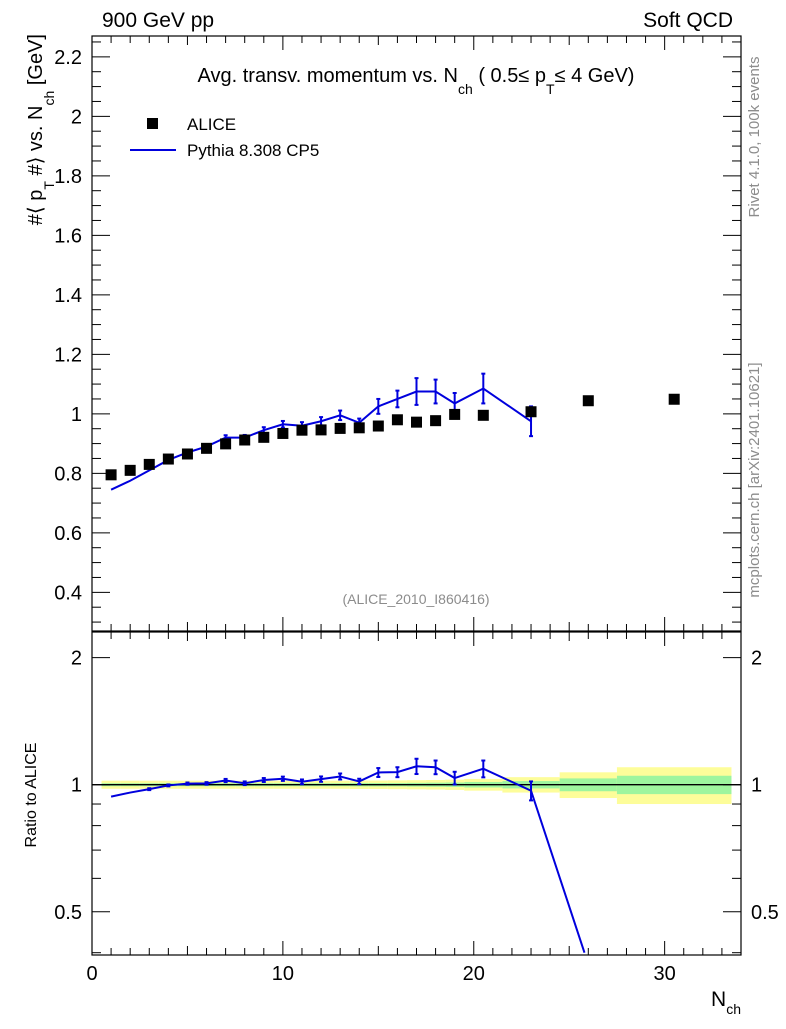  I want to click on main-y-tick-label: 0.4, so click(68, 593).